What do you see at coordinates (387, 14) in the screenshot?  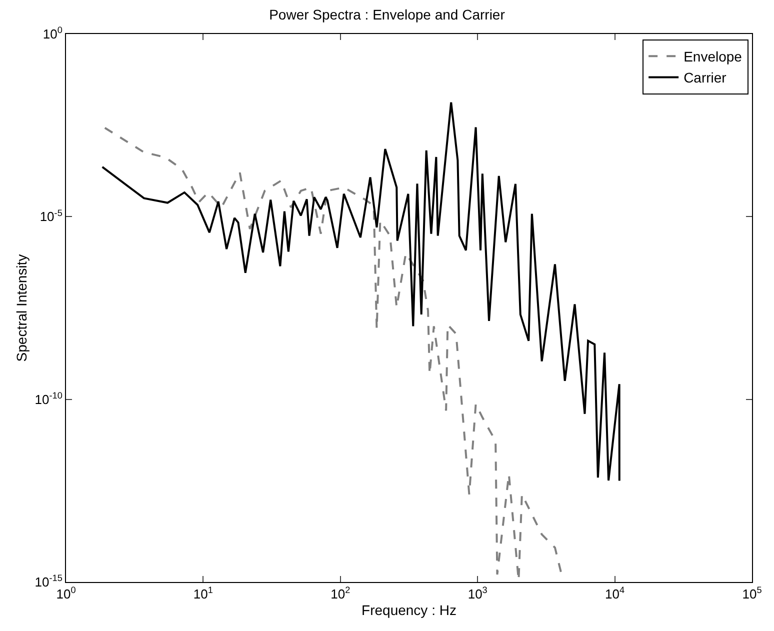 I see `chart-title: Power Spectra : Envelope and Carrier` at bounding box center [387, 14].